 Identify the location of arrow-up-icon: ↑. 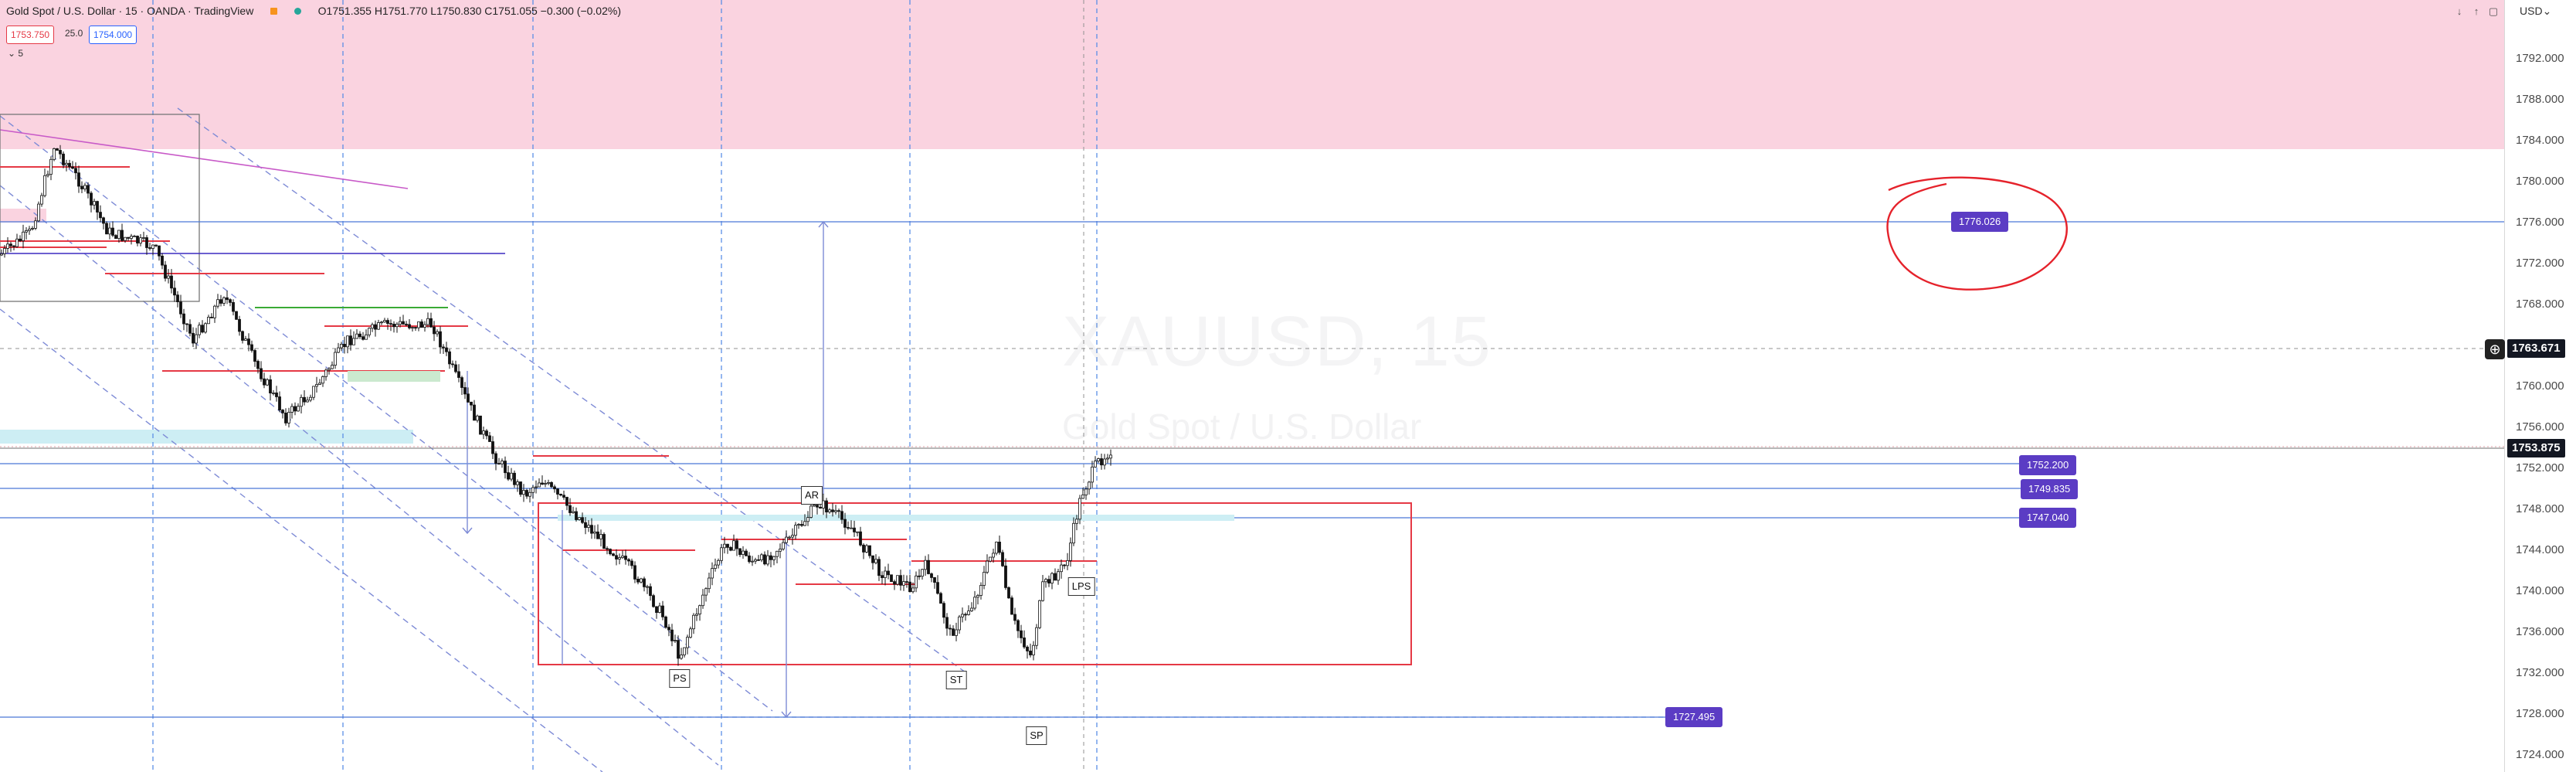
(2476, 11).